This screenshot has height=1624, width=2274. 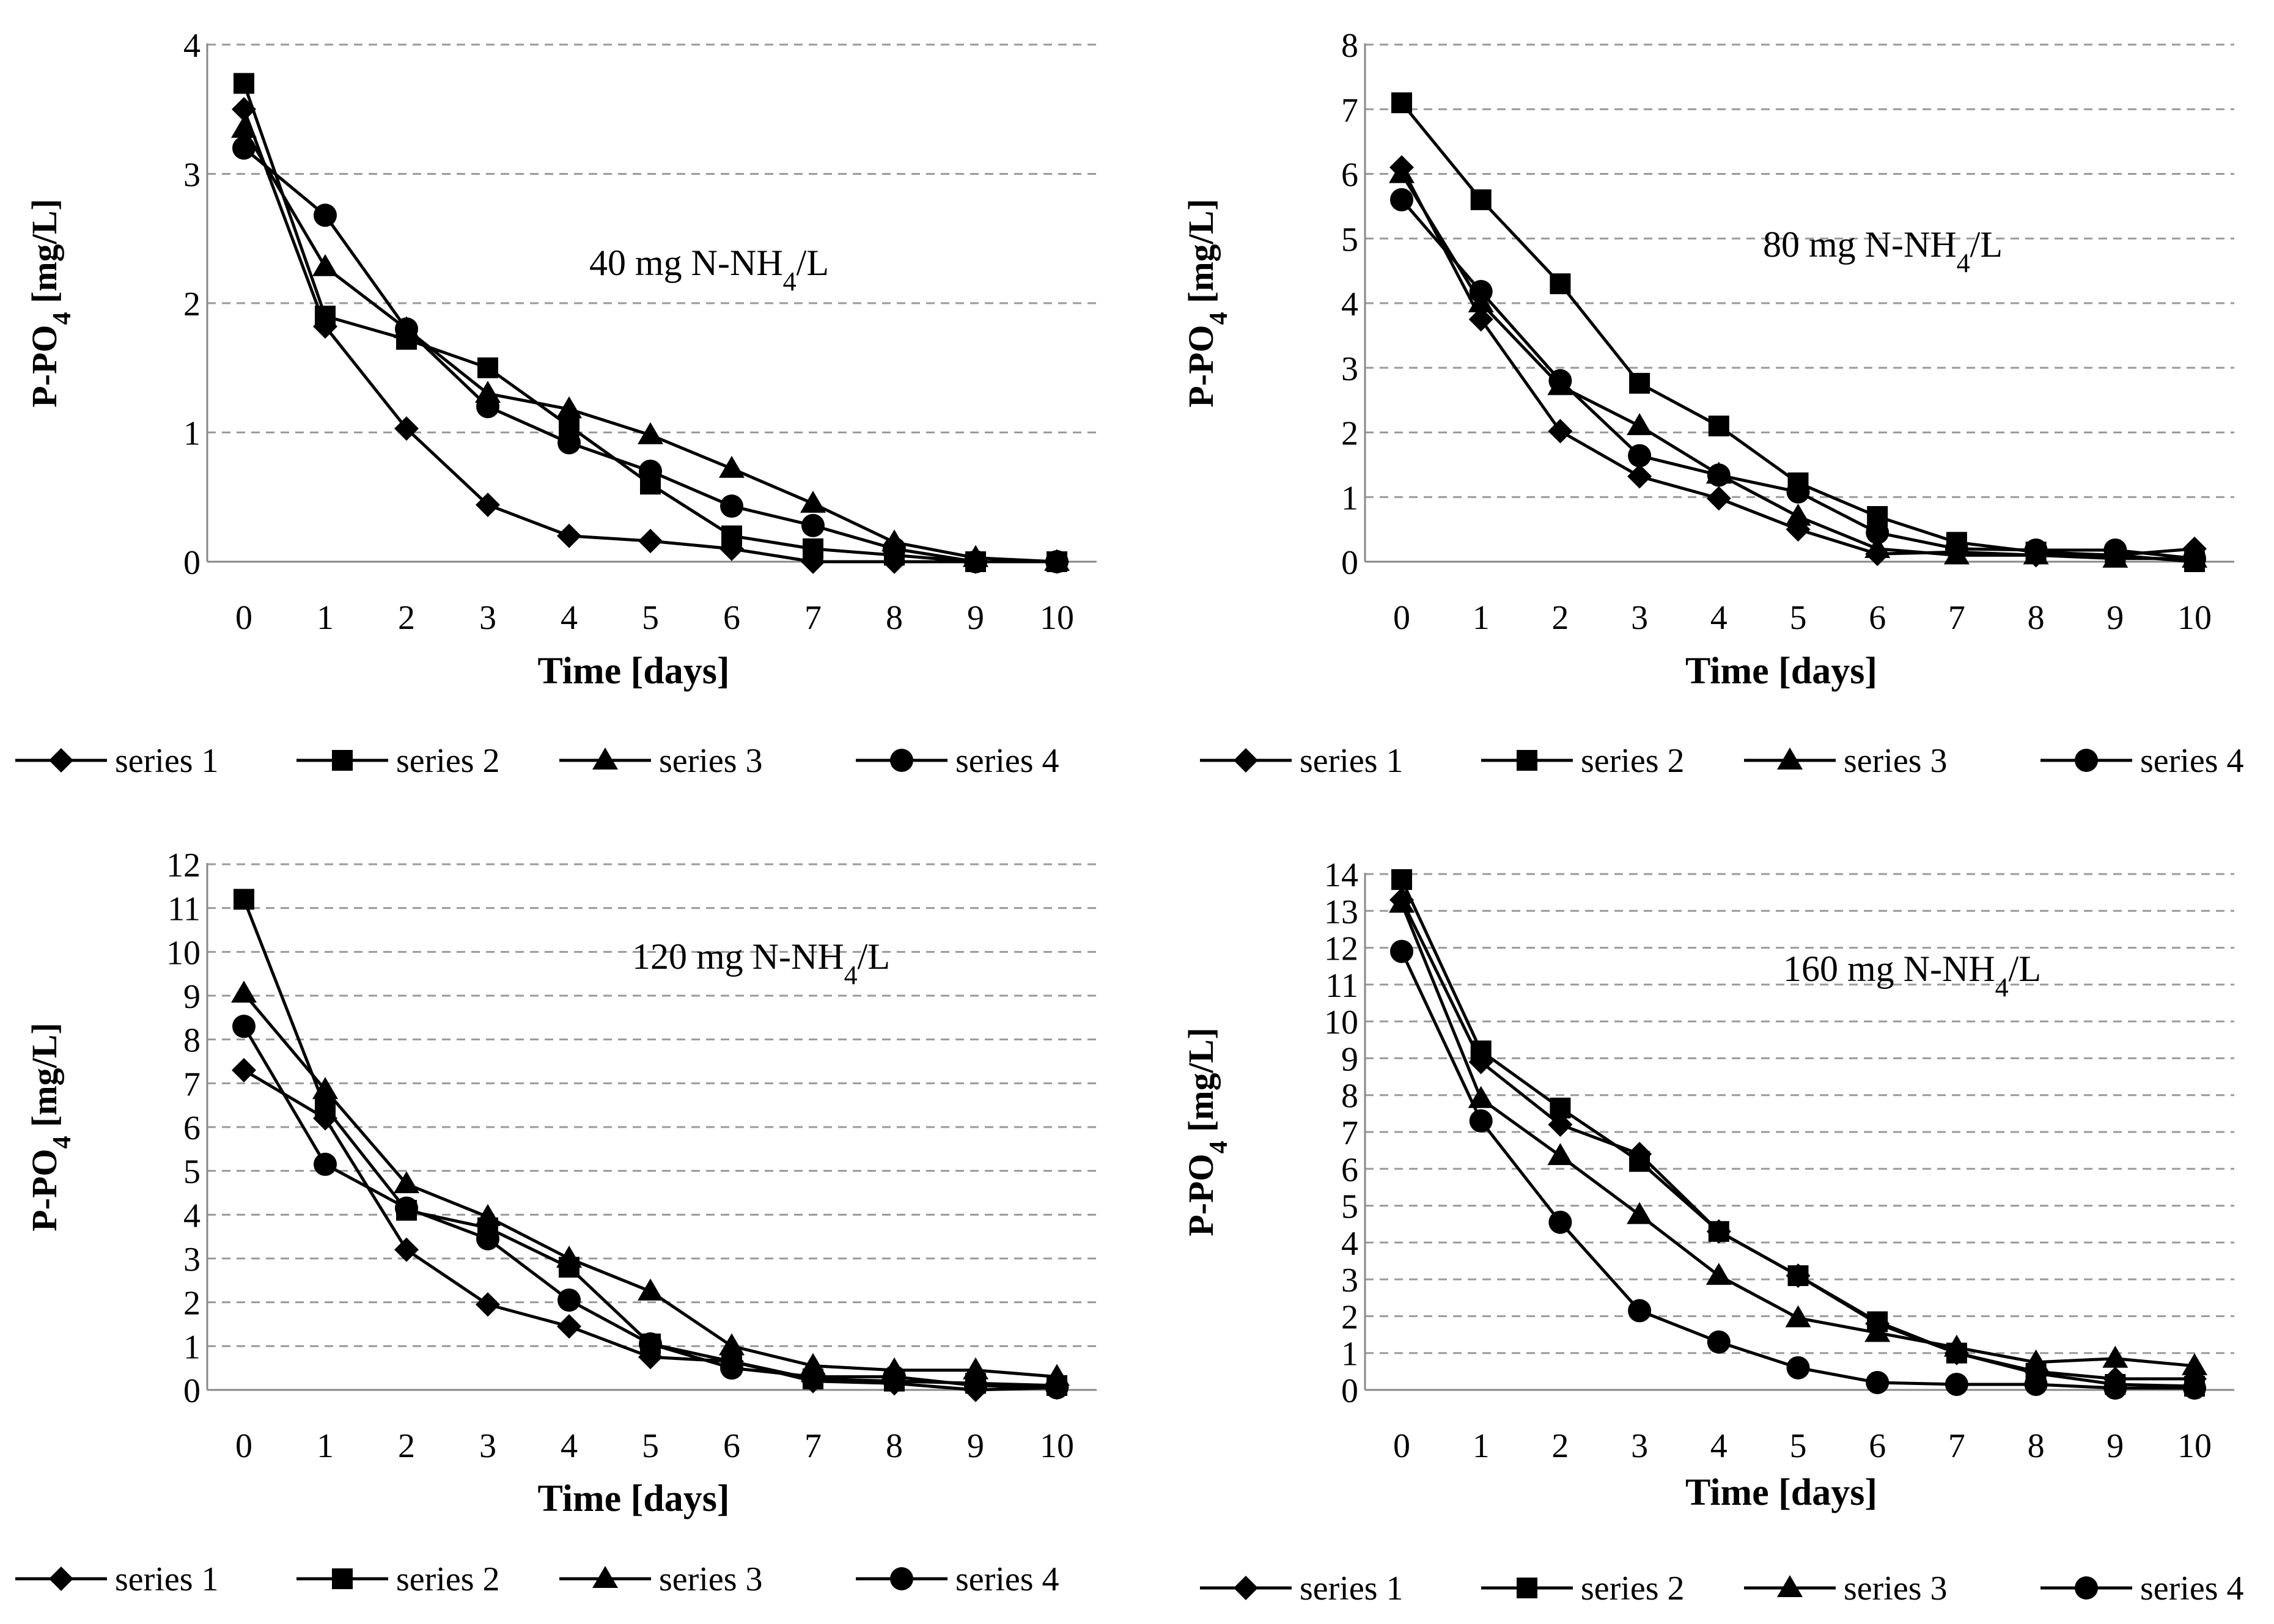 What do you see at coordinates (1349, 1207) in the screenshot?
I see `y-tick-label: 5` at bounding box center [1349, 1207].